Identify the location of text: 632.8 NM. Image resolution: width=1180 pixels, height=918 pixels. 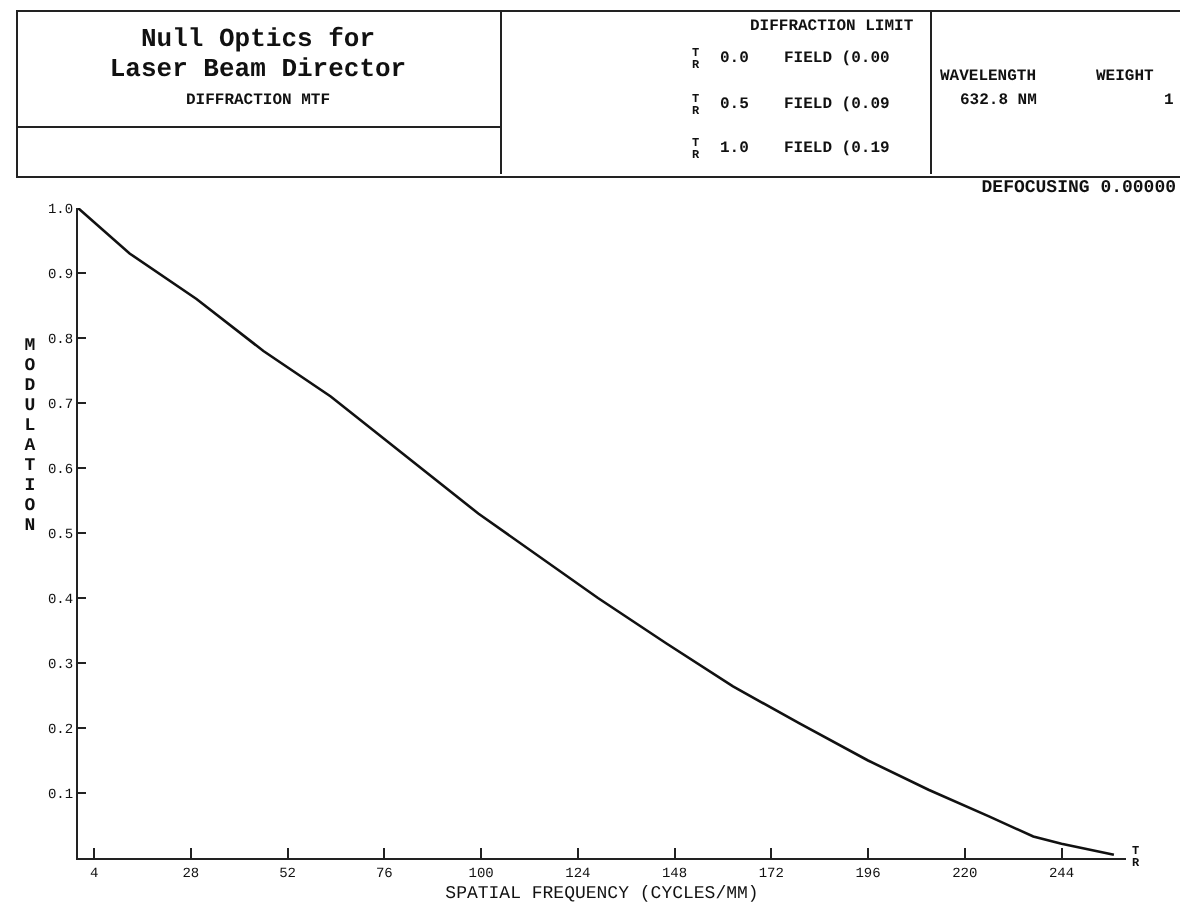
(998, 101).